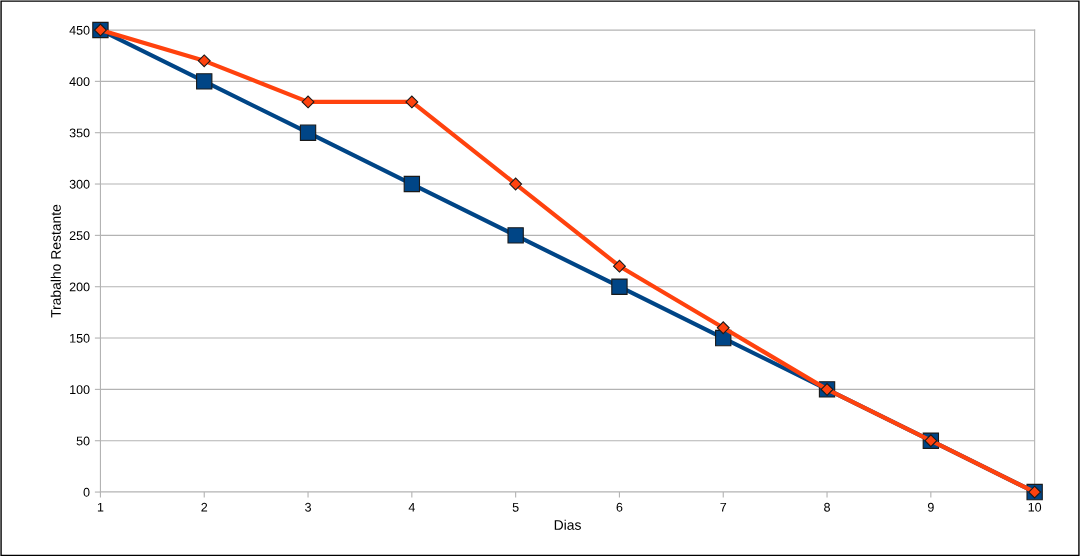 The width and height of the screenshot is (1080, 556). Describe the element at coordinates (55, 261) in the screenshot. I see `y-axis-title: Trabalho Restante` at that location.